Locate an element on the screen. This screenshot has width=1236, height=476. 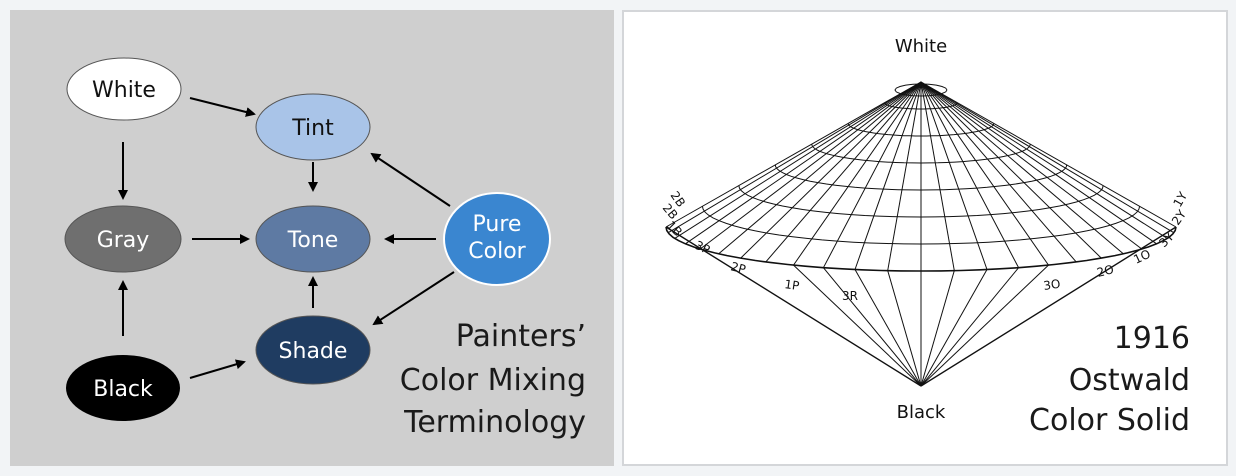
arrow-black-to-shade is located at coordinates (217, 369).